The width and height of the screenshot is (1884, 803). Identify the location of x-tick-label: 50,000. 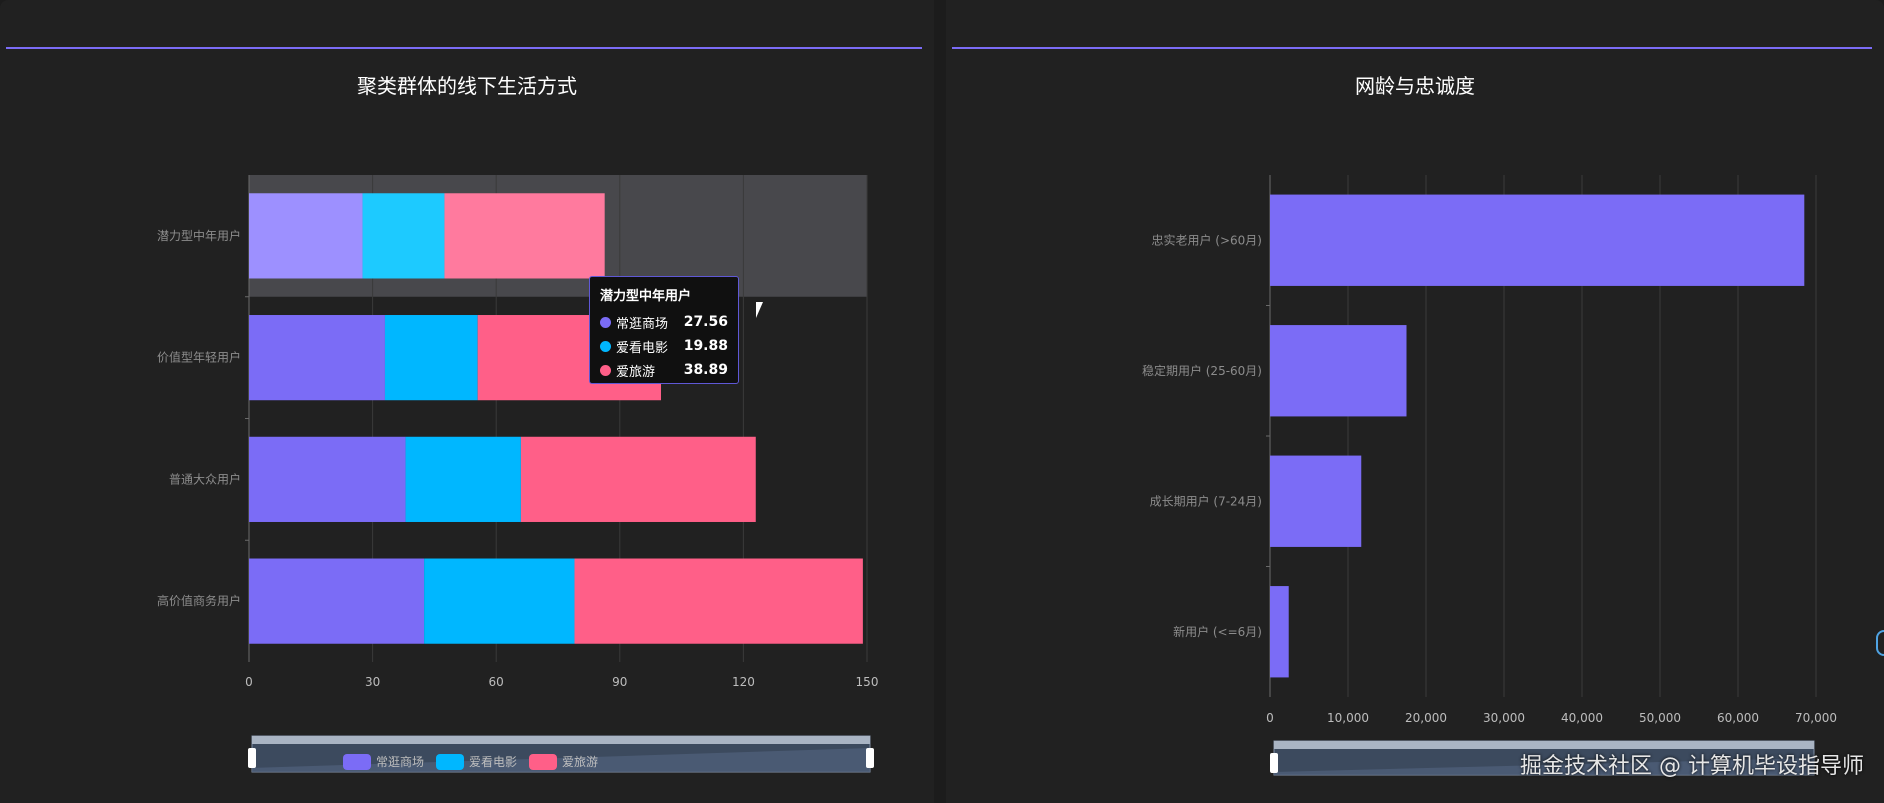
(1660, 718).